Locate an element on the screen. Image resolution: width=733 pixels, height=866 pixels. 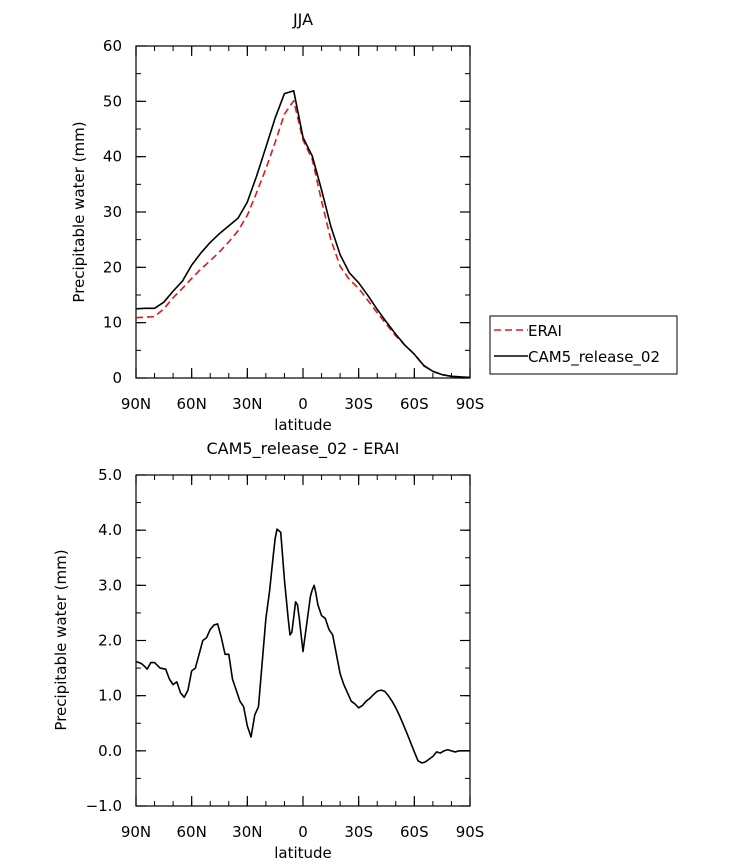
panel2-y-tick-label: −1.0 is located at coordinates (104, 806).